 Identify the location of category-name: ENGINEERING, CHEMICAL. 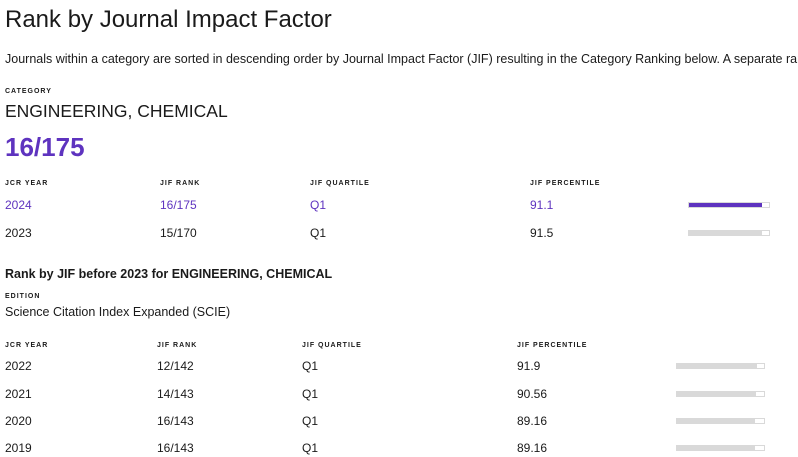
(116, 111).